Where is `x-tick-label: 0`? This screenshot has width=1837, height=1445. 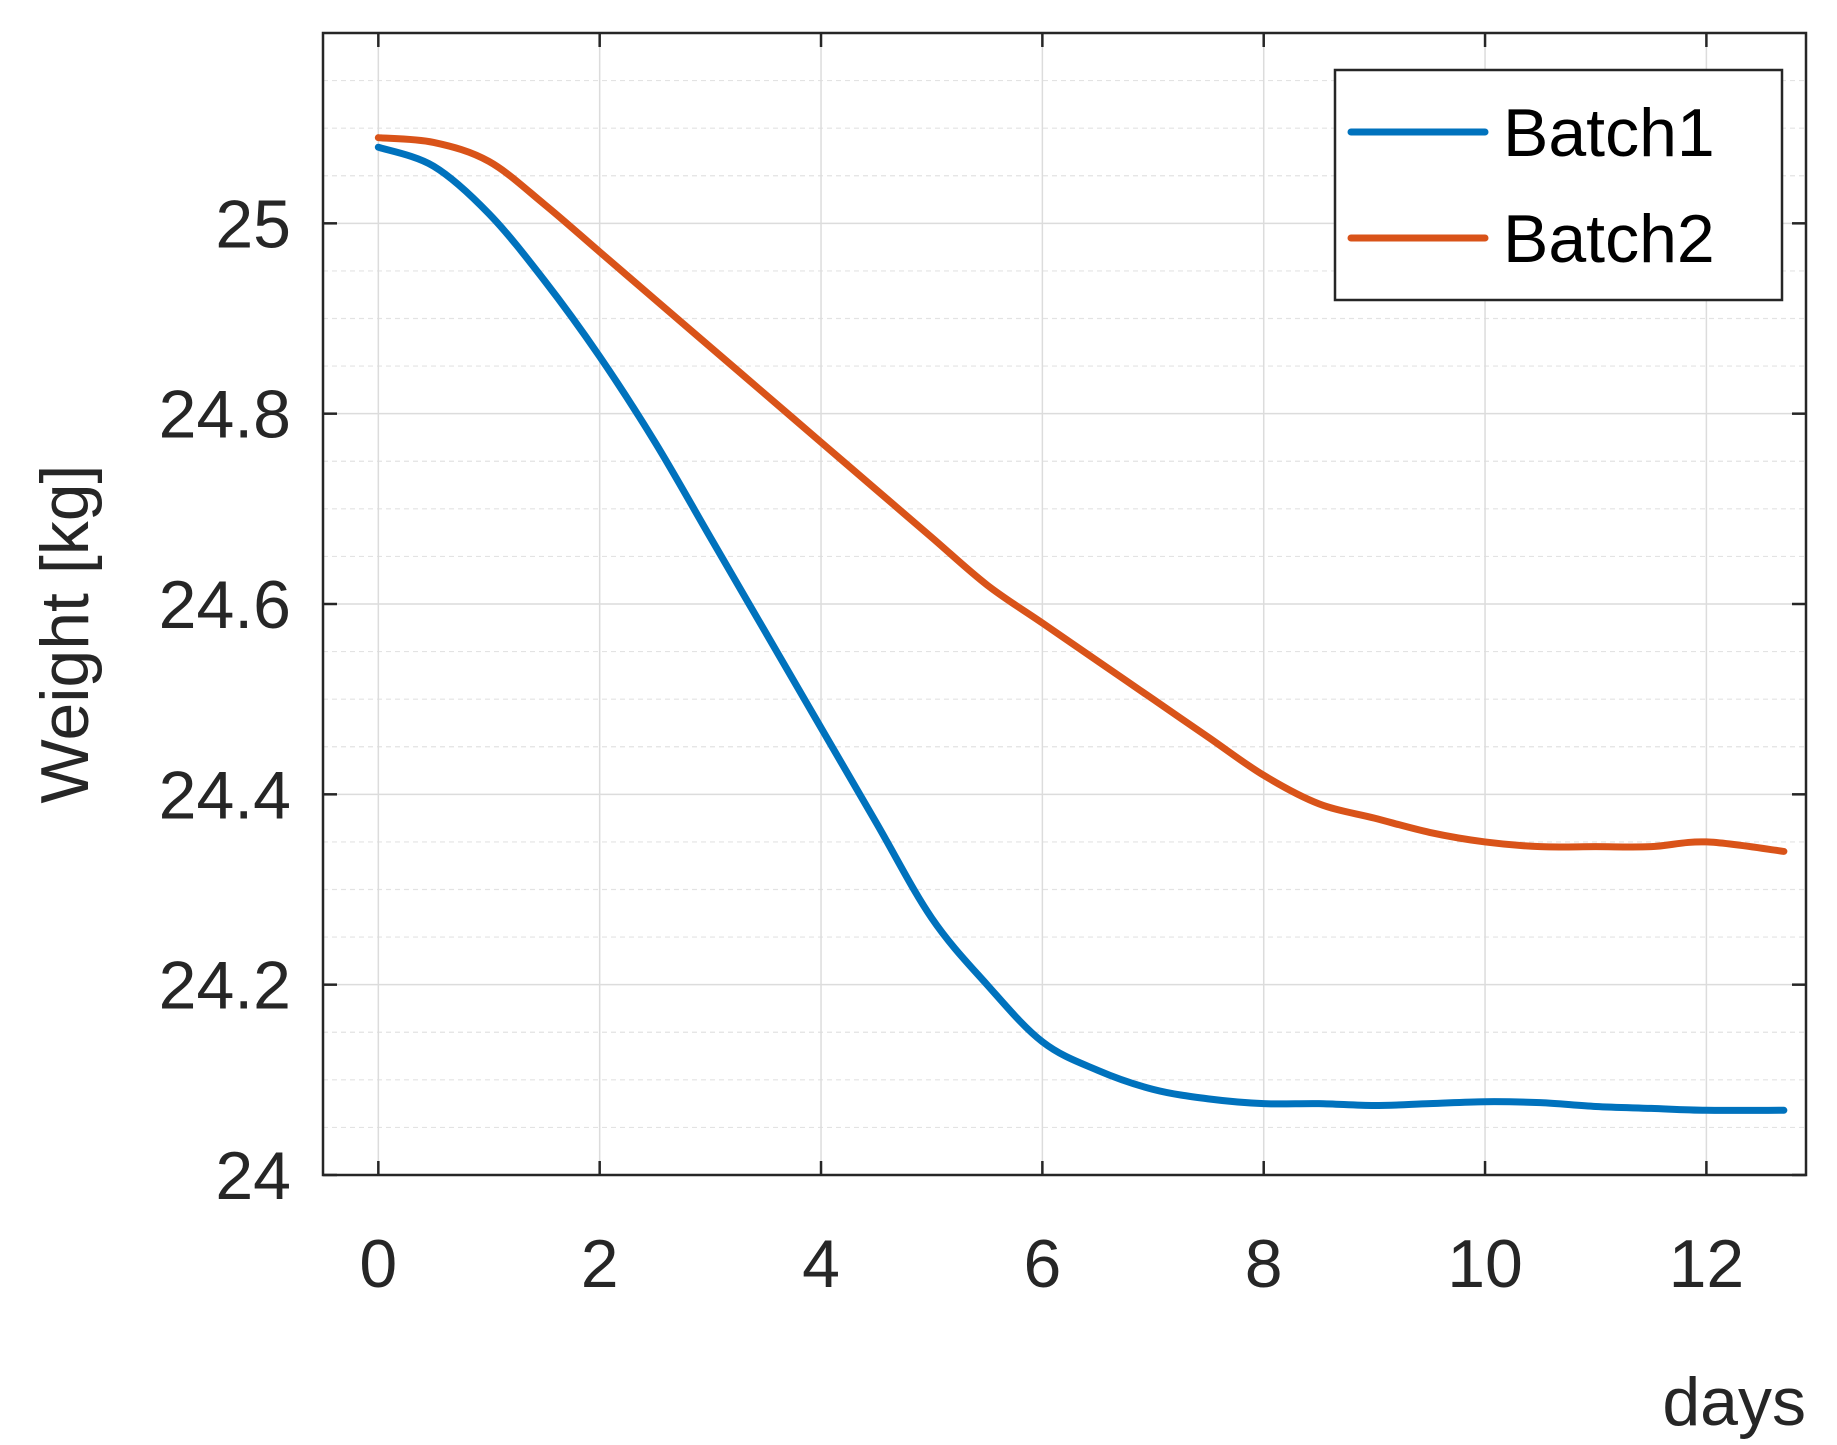 x-tick-label: 0 is located at coordinates (378, 1264).